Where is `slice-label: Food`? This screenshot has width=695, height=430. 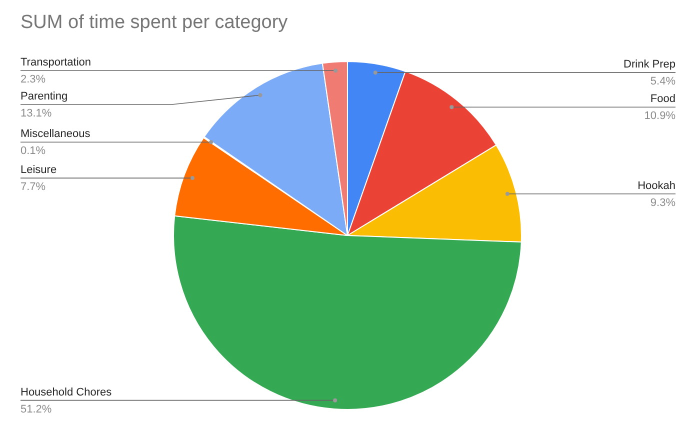
slice-label: Food is located at coordinates (663, 99).